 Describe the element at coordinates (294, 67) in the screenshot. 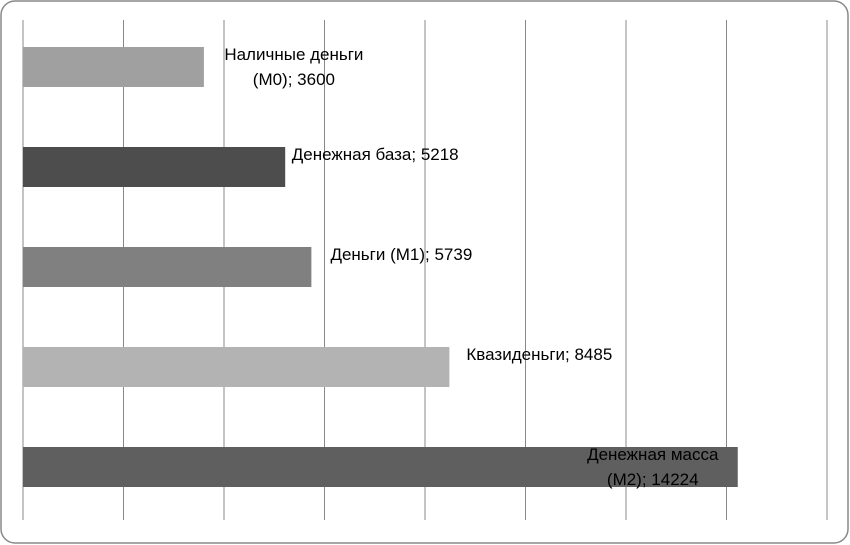

I see `data-label: Наличные деньги (М0); 3600` at that location.